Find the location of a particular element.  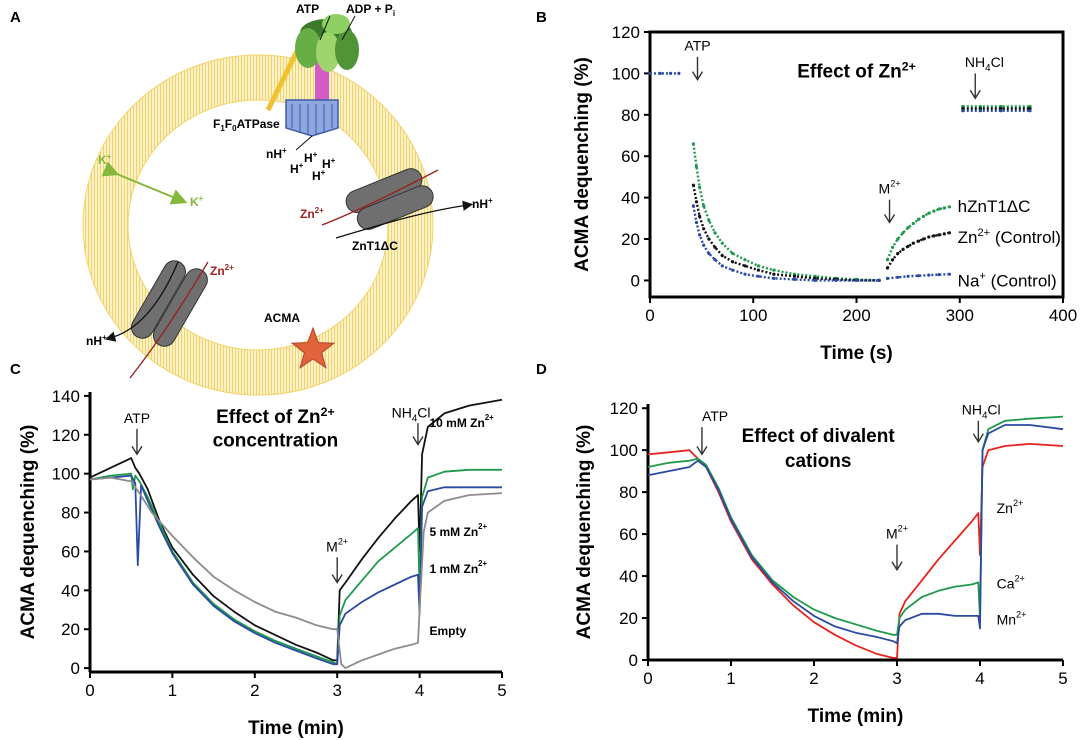

atp-arrow is located at coordinates (702, 441).